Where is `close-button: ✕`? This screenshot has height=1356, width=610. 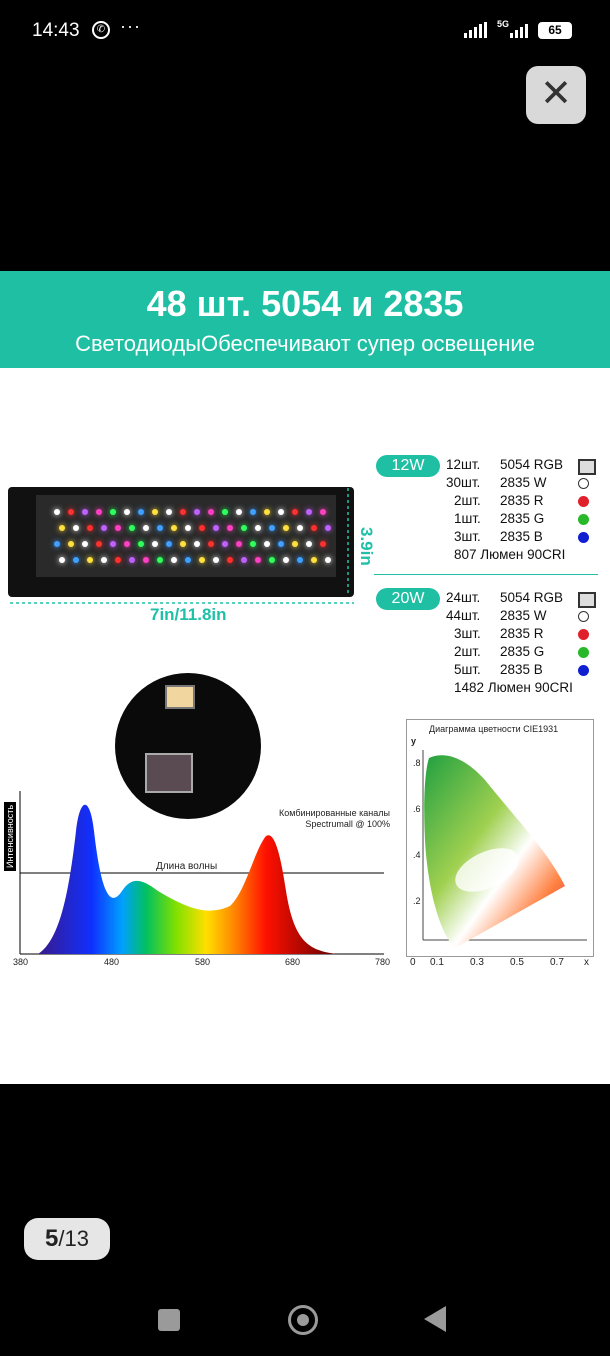
close-button: ✕ is located at coordinates (556, 95).